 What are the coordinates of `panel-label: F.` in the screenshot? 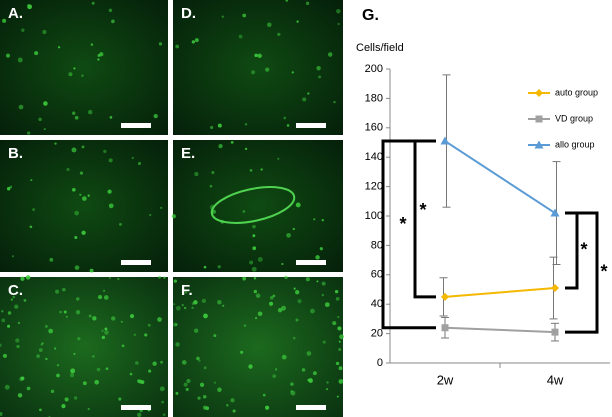 It's located at (187, 290).